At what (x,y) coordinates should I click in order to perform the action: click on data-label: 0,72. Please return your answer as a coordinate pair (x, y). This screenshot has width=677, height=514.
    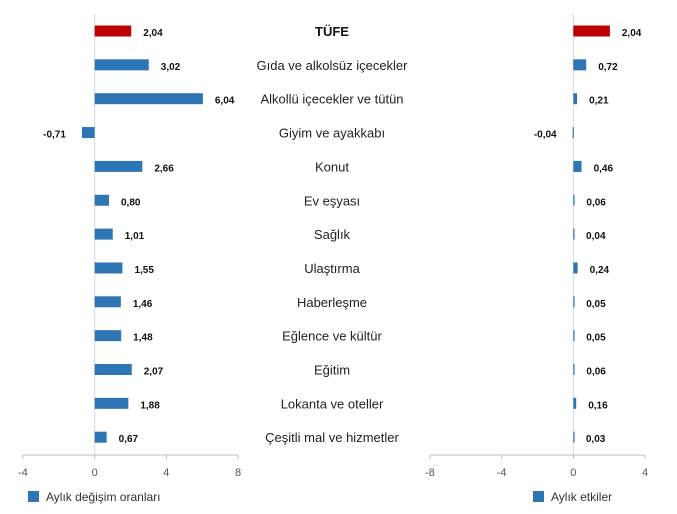
    Looking at the image, I should click on (608, 67).